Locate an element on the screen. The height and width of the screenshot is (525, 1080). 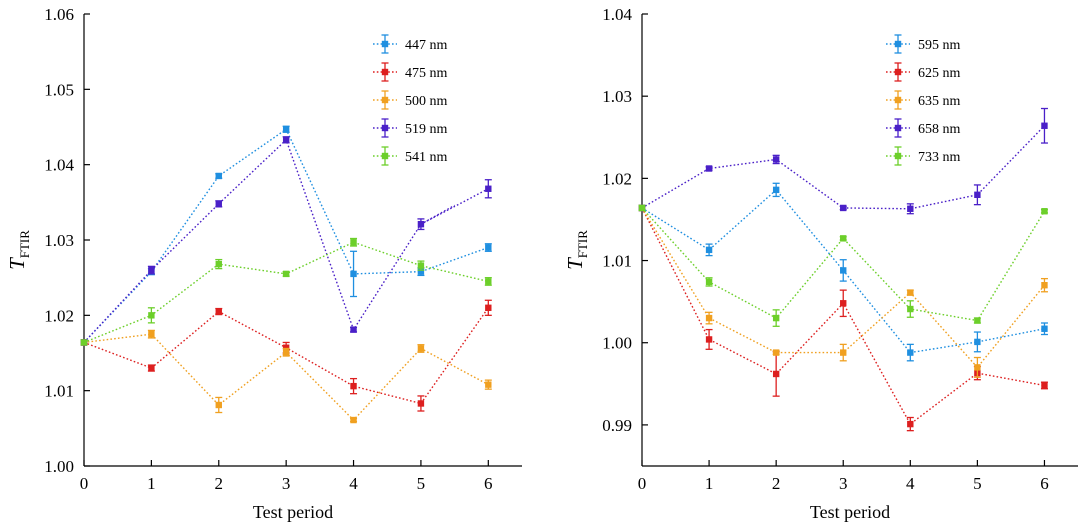
legend-label: 595 nm is located at coordinates (939, 45).